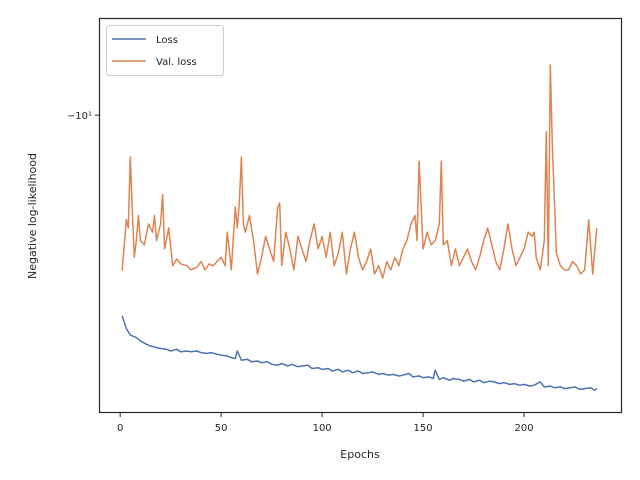 This screenshot has width=640, height=480. I want to click on x-axis-ticks: 0 50 100 150 200, so click(325, 423).